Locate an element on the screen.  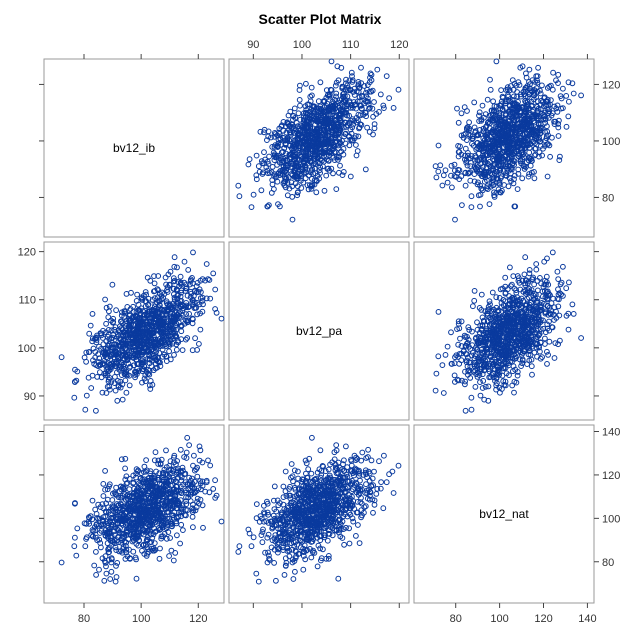
point-group is located at coordinates (508, 140).